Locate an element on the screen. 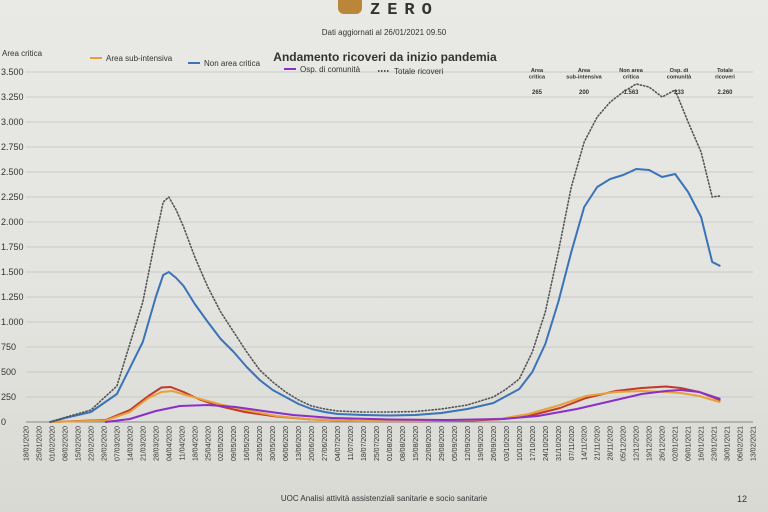 The height and width of the screenshot is (512, 768). x-tick-label: 21/11/2020 is located at coordinates (598, 443).